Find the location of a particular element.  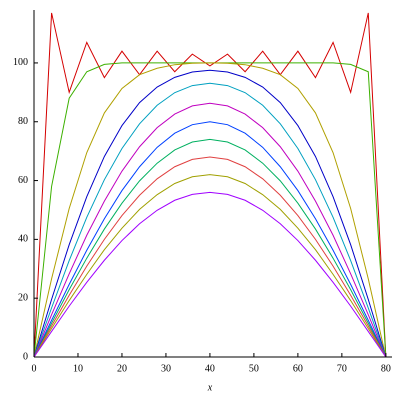

x-axis-label: x is located at coordinates (210, 387).